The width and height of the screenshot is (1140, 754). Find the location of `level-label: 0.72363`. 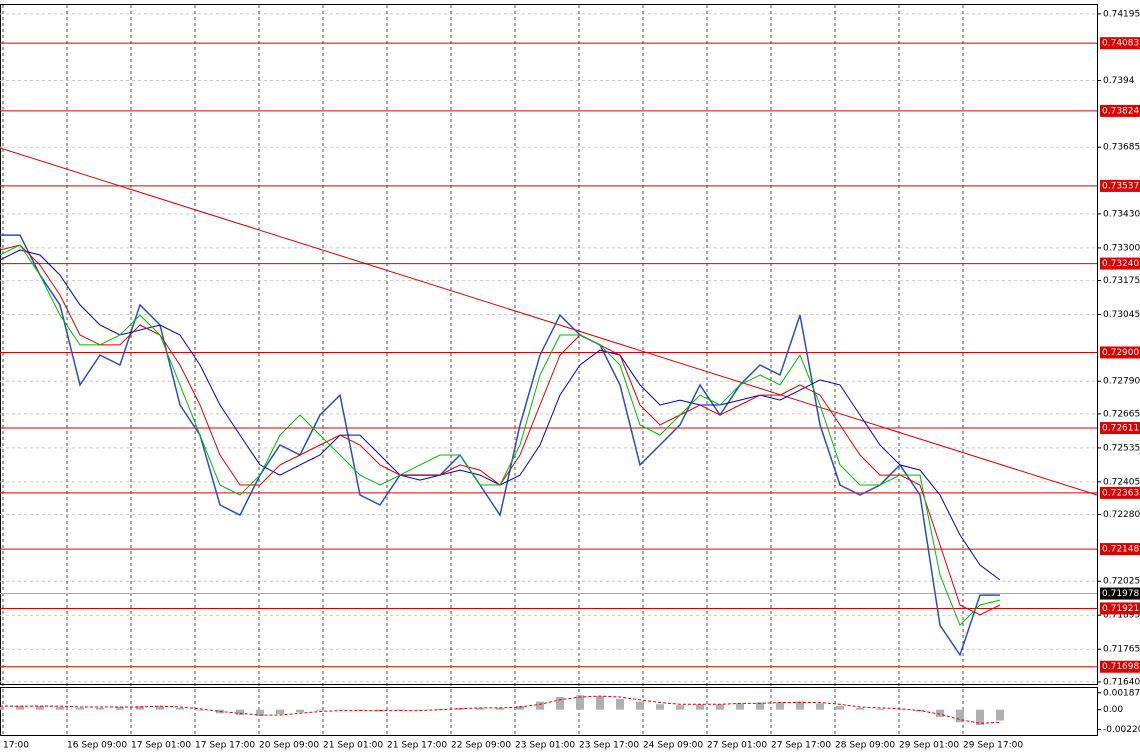

level-label: 0.72363 is located at coordinates (1120, 493).